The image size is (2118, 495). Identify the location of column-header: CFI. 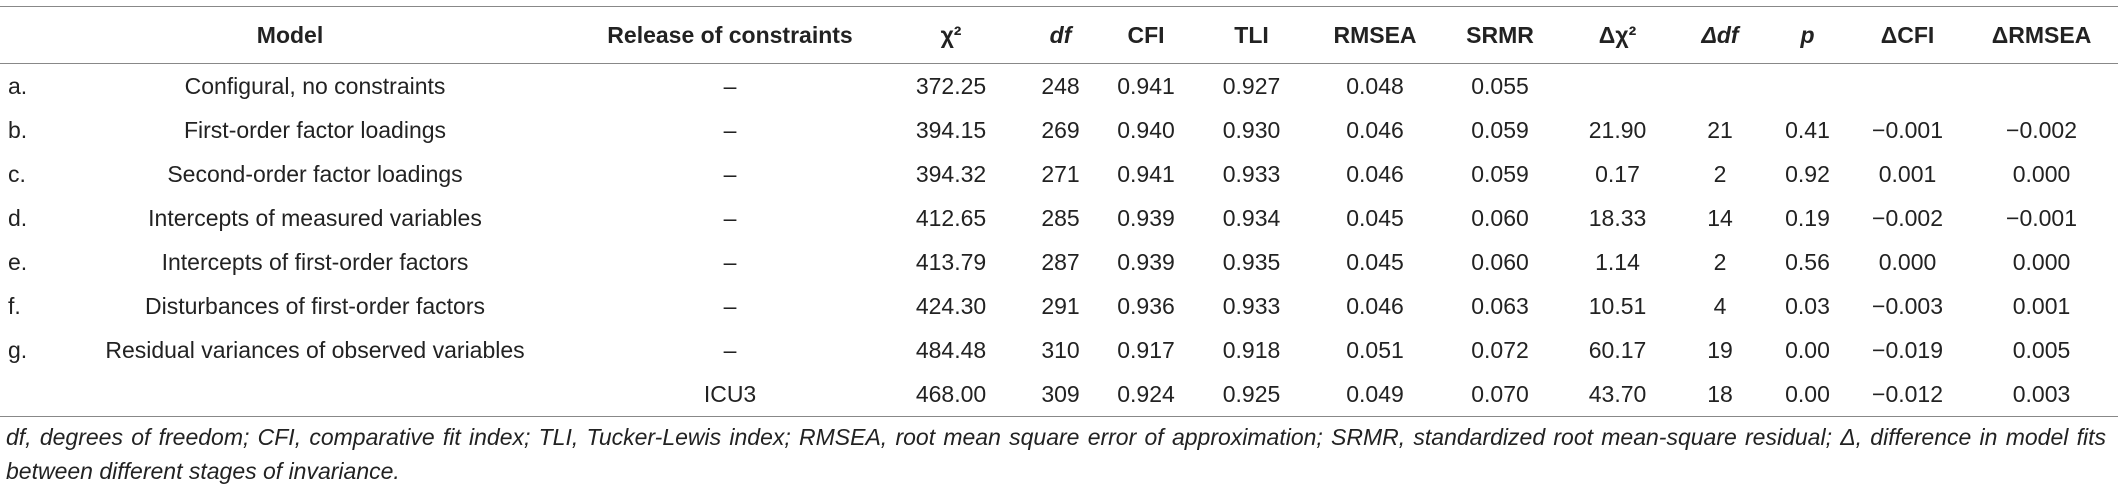
(1146, 35).